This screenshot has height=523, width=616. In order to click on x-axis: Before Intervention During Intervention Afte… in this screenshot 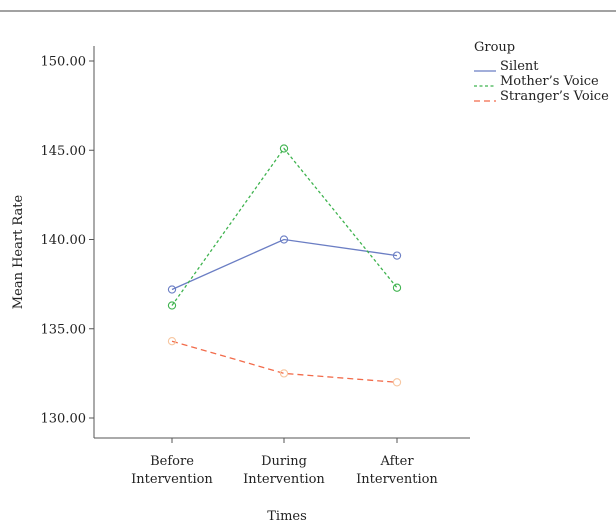, I will do `click(282, 462)`.